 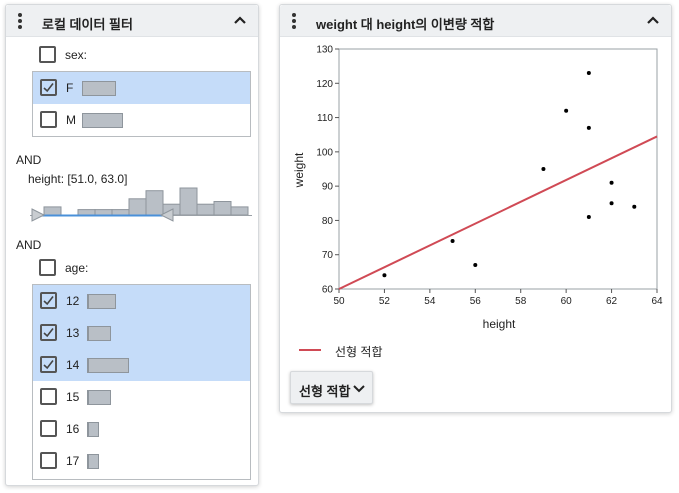 What do you see at coordinates (48, 428) in the screenshot?
I see `age-16-checkbox` at bounding box center [48, 428].